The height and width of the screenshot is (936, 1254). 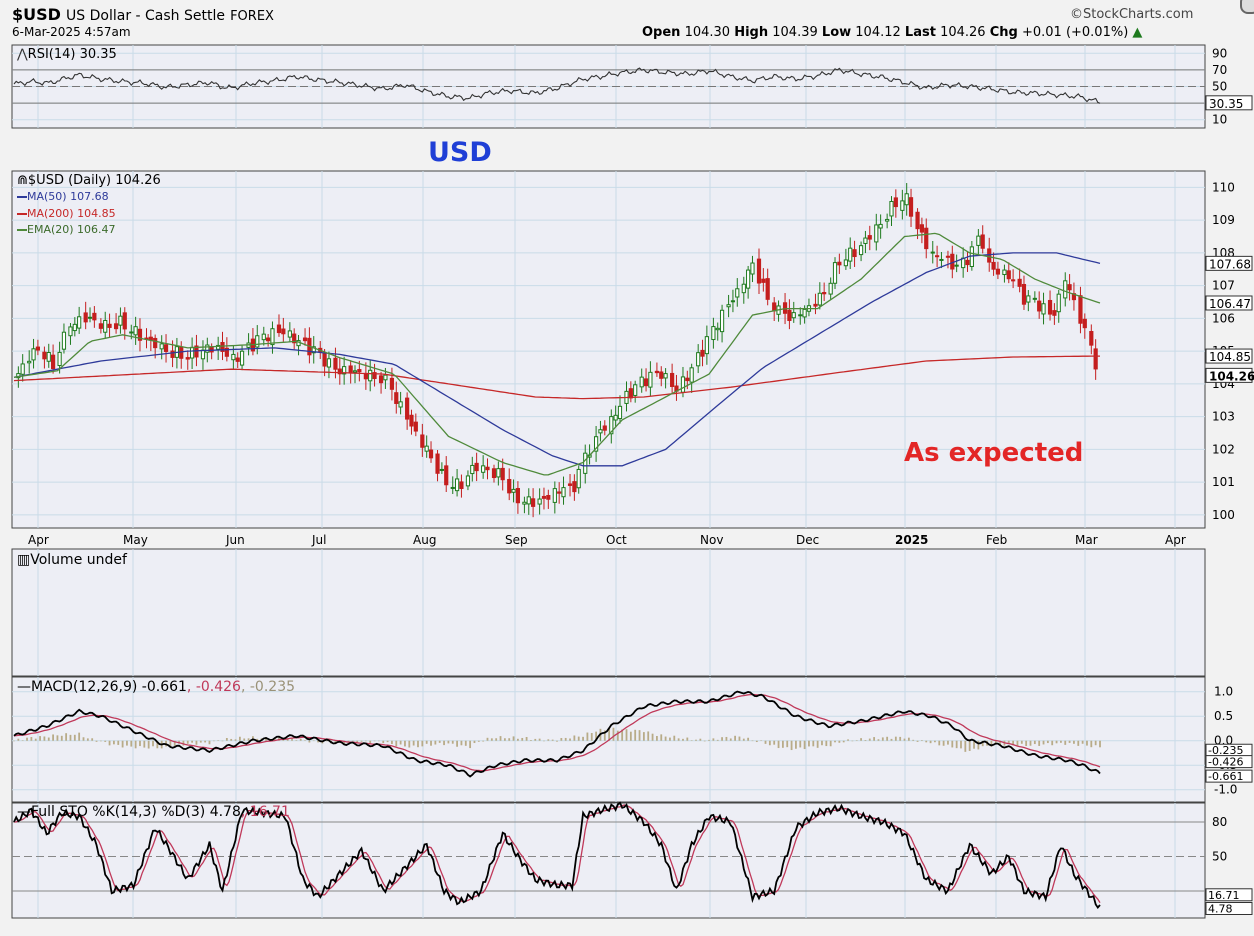 I want to click on ma200-line, so click(x=556, y=377).